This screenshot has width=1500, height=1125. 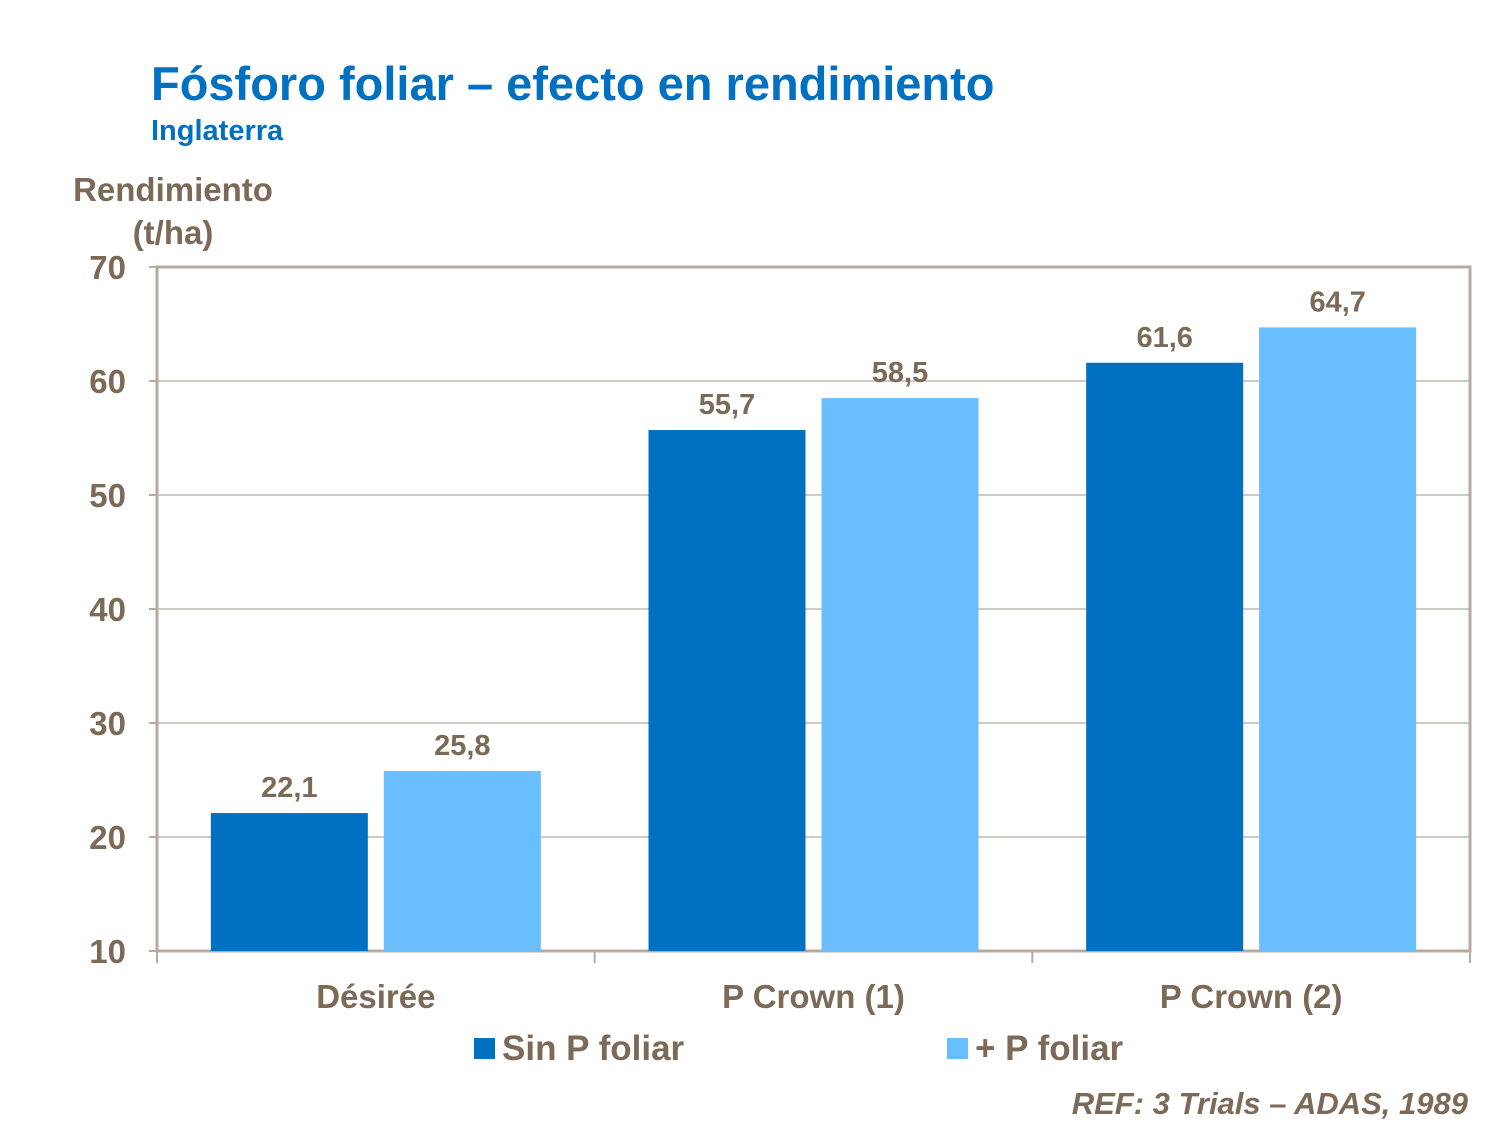 I want to click on y-tick-label: 30, so click(x=107, y=723).